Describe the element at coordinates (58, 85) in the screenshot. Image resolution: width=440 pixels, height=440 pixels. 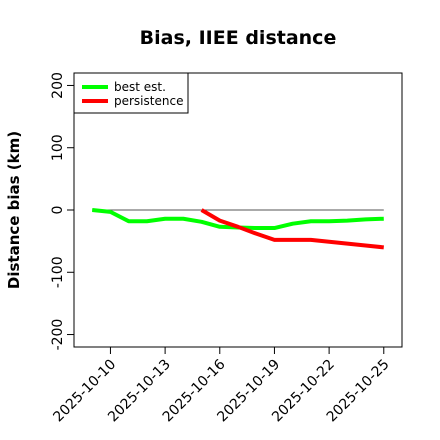
I see `y-tick-label: 200` at that location.